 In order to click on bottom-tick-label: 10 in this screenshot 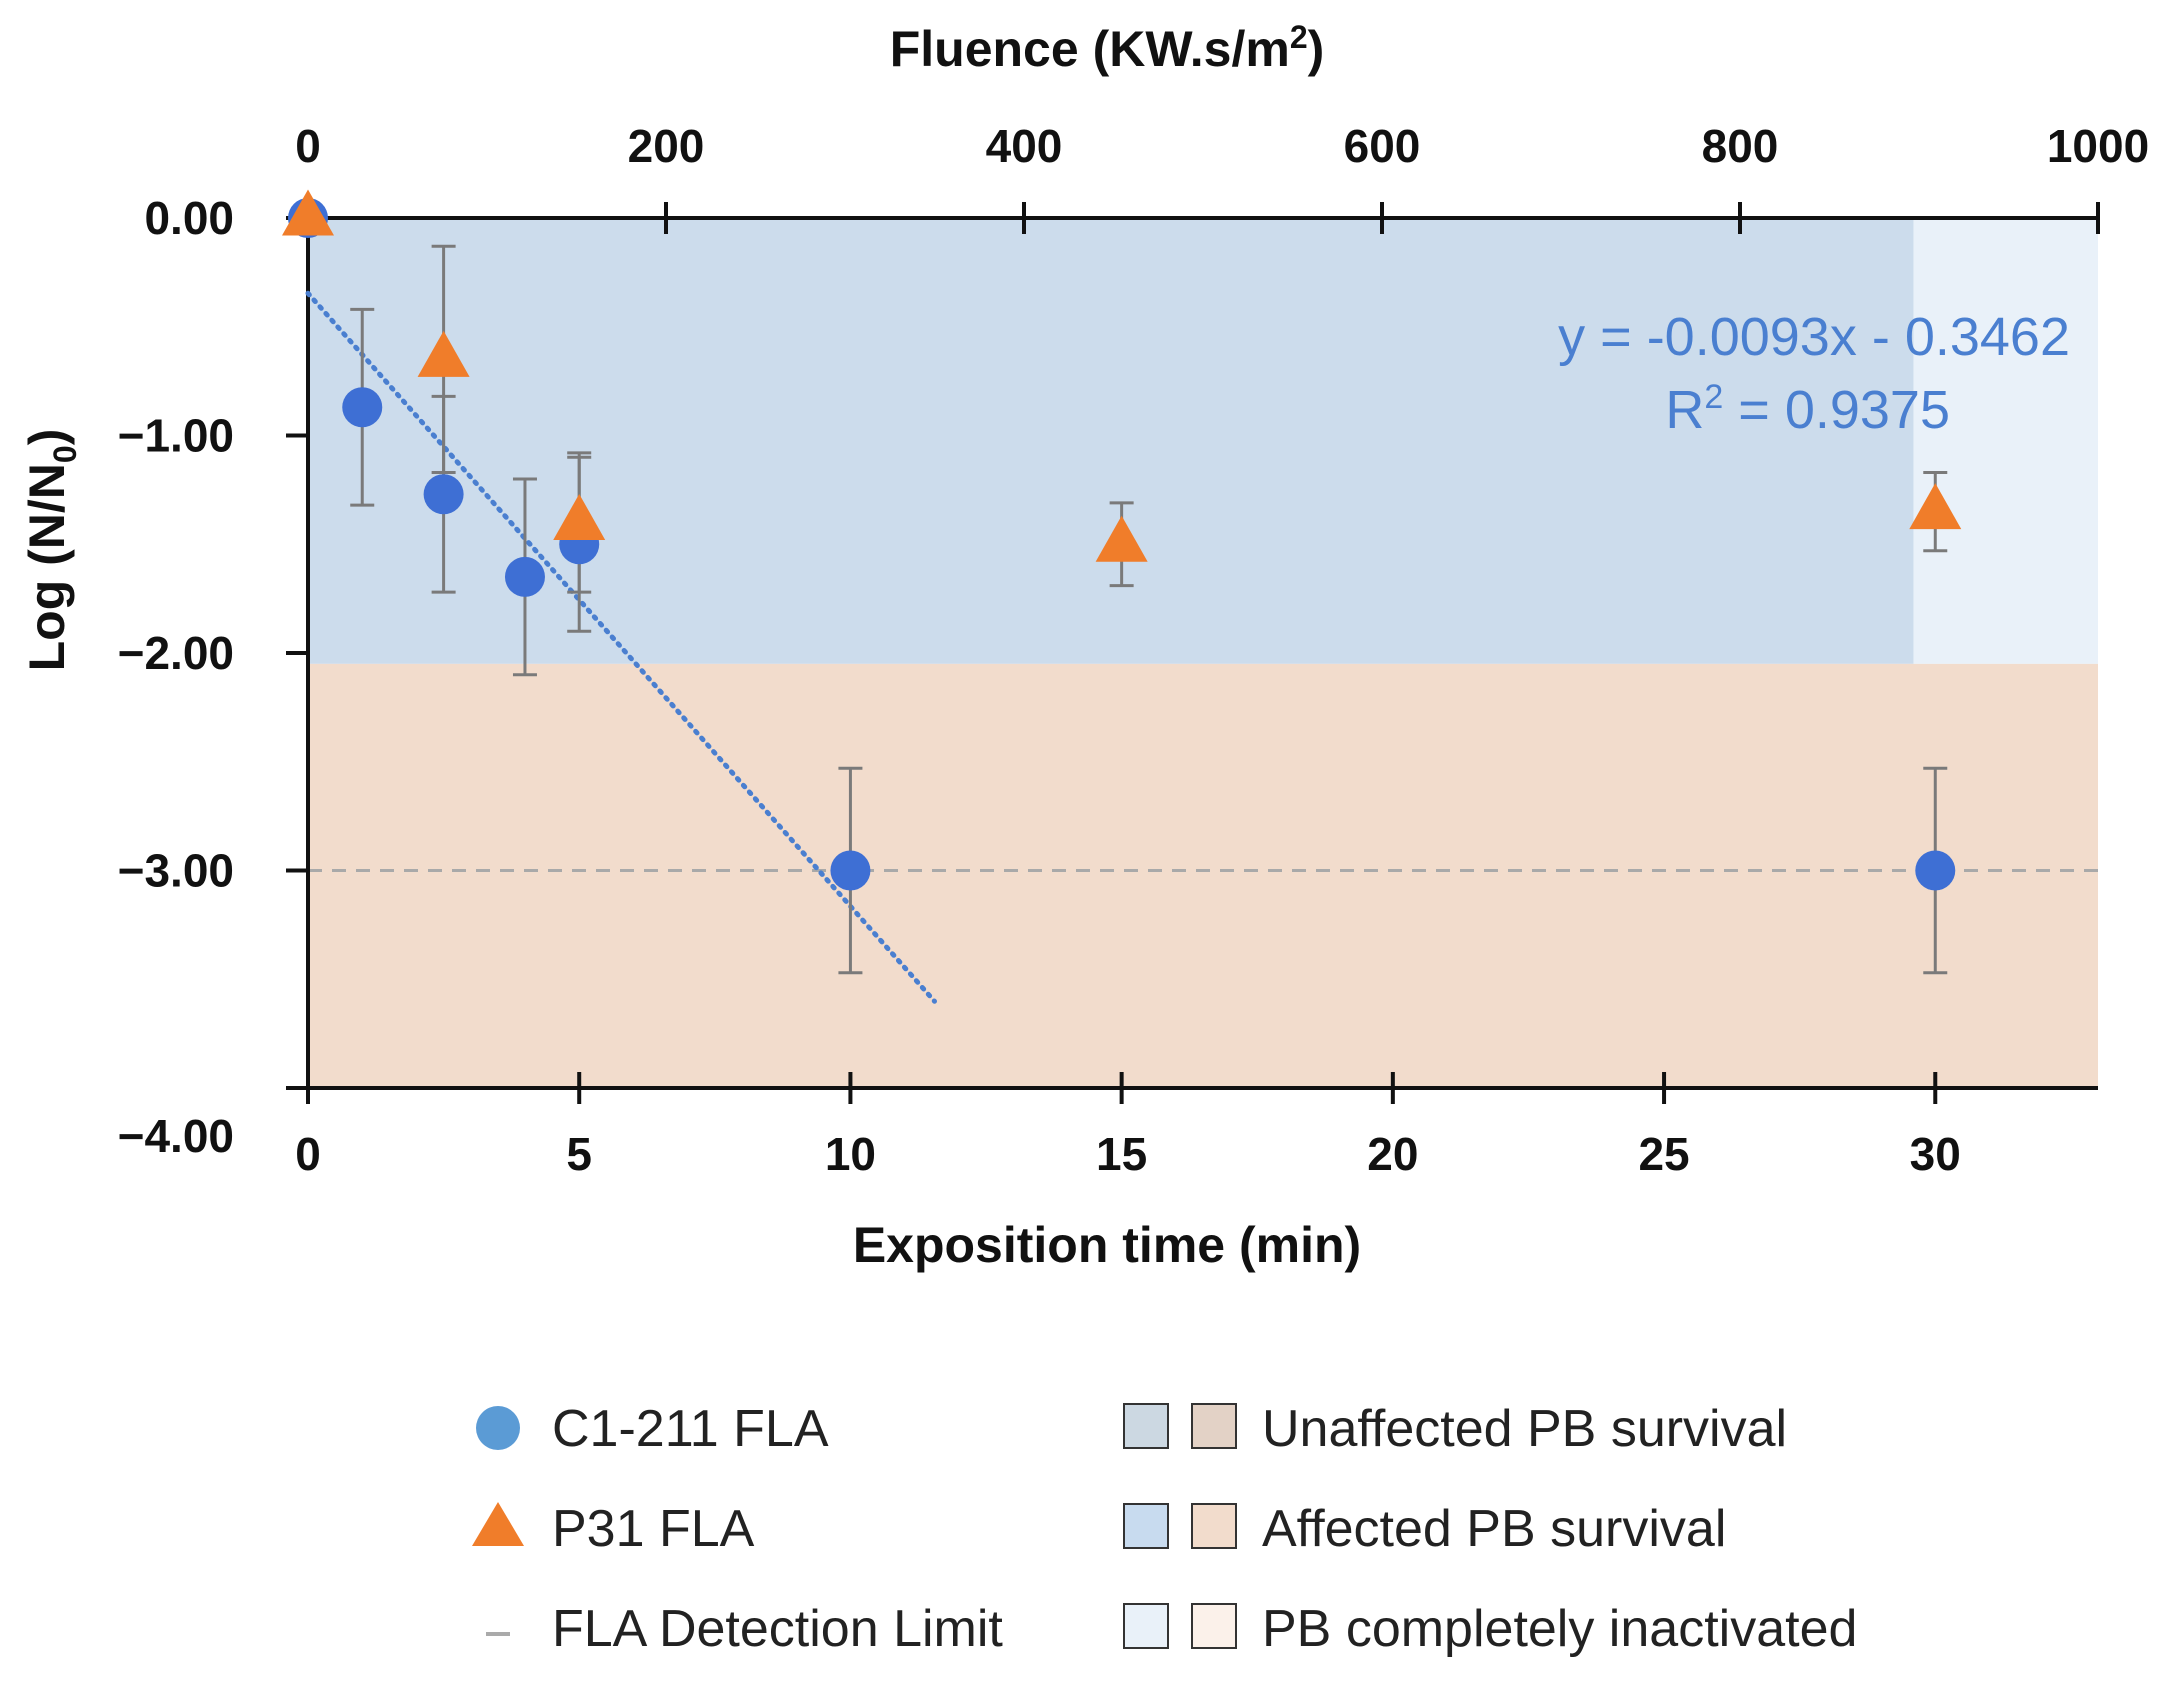, I will do `click(850, 1154)`.